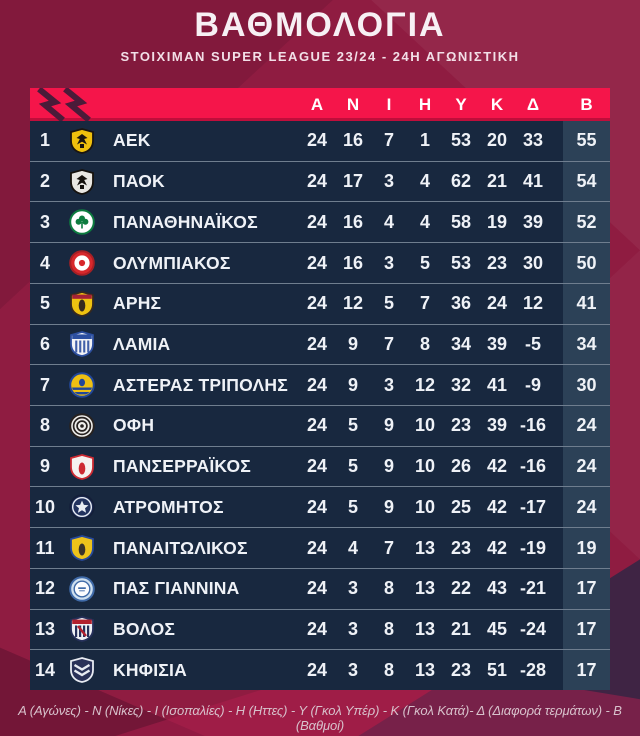 Image resolution: width=640 pixels, height=736 pixels. I want to click on stat-value-Κ: 39, so click(497, 425).